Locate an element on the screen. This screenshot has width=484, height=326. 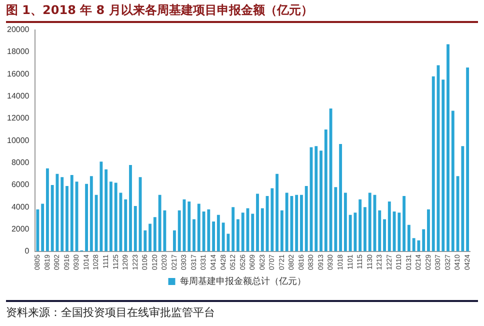
y-tick-label: 14000 is located at coordinates (18, 95).